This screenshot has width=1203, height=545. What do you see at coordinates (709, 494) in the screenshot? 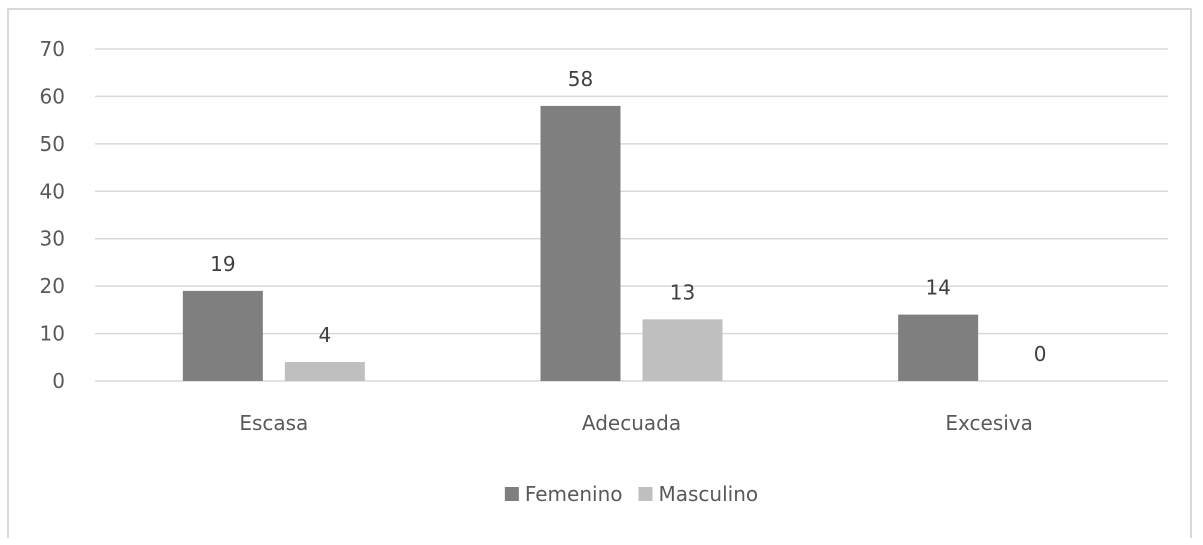
I see `legend-label-masculino: Masculino` at bounding box center [709, 494].